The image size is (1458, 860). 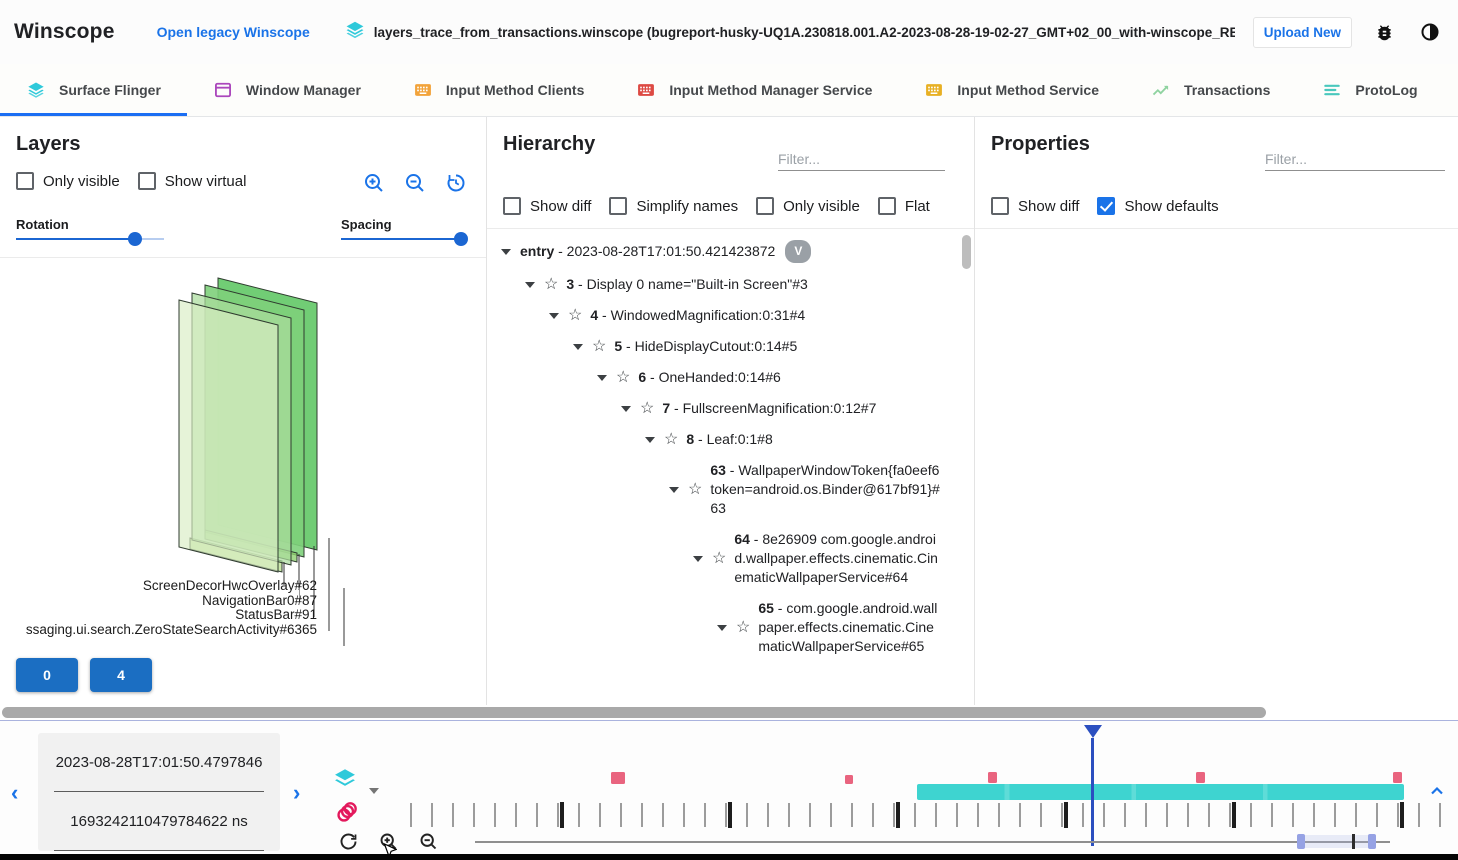 I want to click on timeline-zoom-out-button, so click(x=428, y=844).